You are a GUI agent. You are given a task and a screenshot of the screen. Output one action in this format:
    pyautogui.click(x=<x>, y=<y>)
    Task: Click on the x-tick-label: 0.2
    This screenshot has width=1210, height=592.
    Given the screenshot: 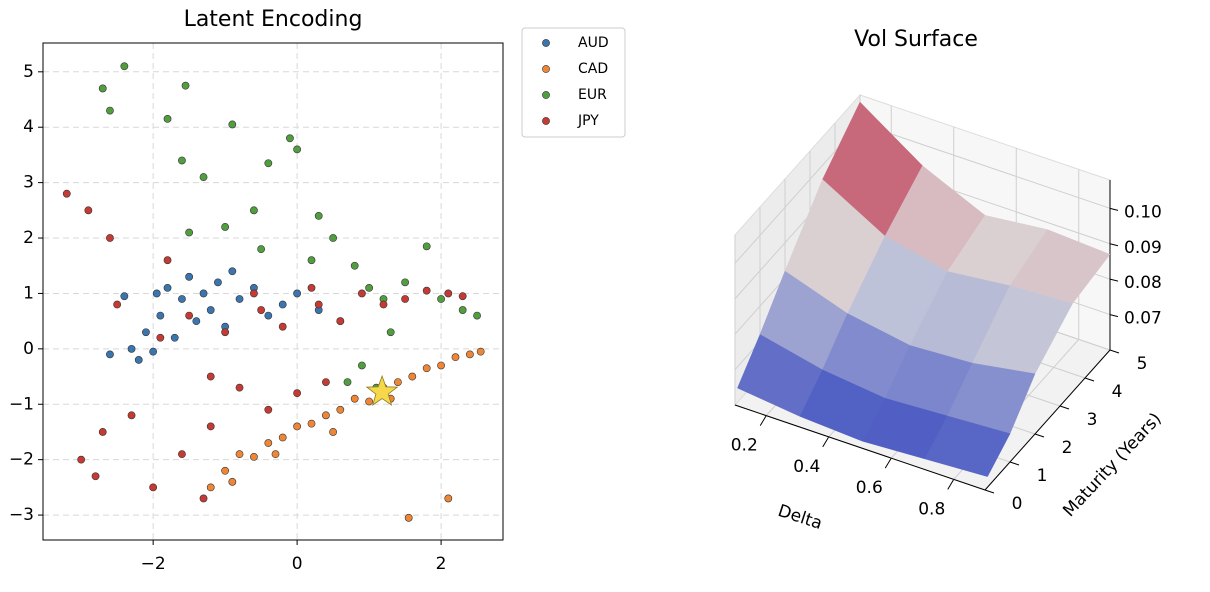 What is the action you would take?
    pyautogui.click(x=744, y=446)
    